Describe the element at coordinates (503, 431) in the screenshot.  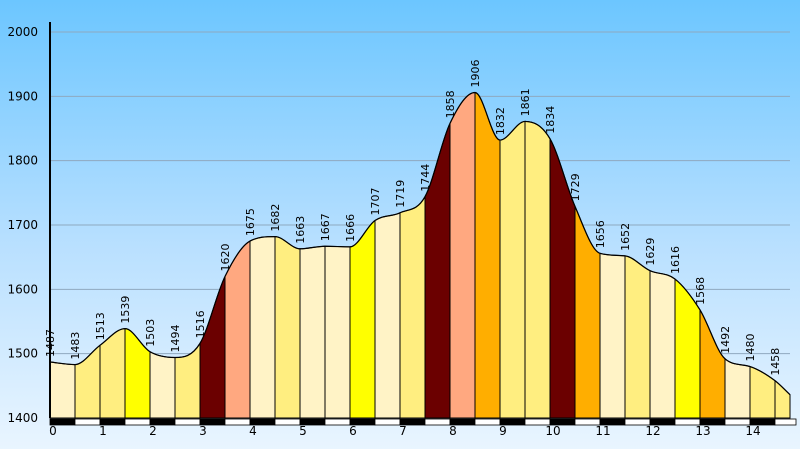
I see `x-tick-label: 9` at that location.